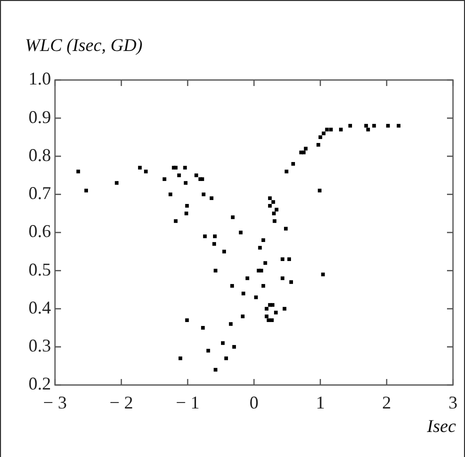  I want to click on y-axis-title: WLC (Isec, GD), so click(83, 45).